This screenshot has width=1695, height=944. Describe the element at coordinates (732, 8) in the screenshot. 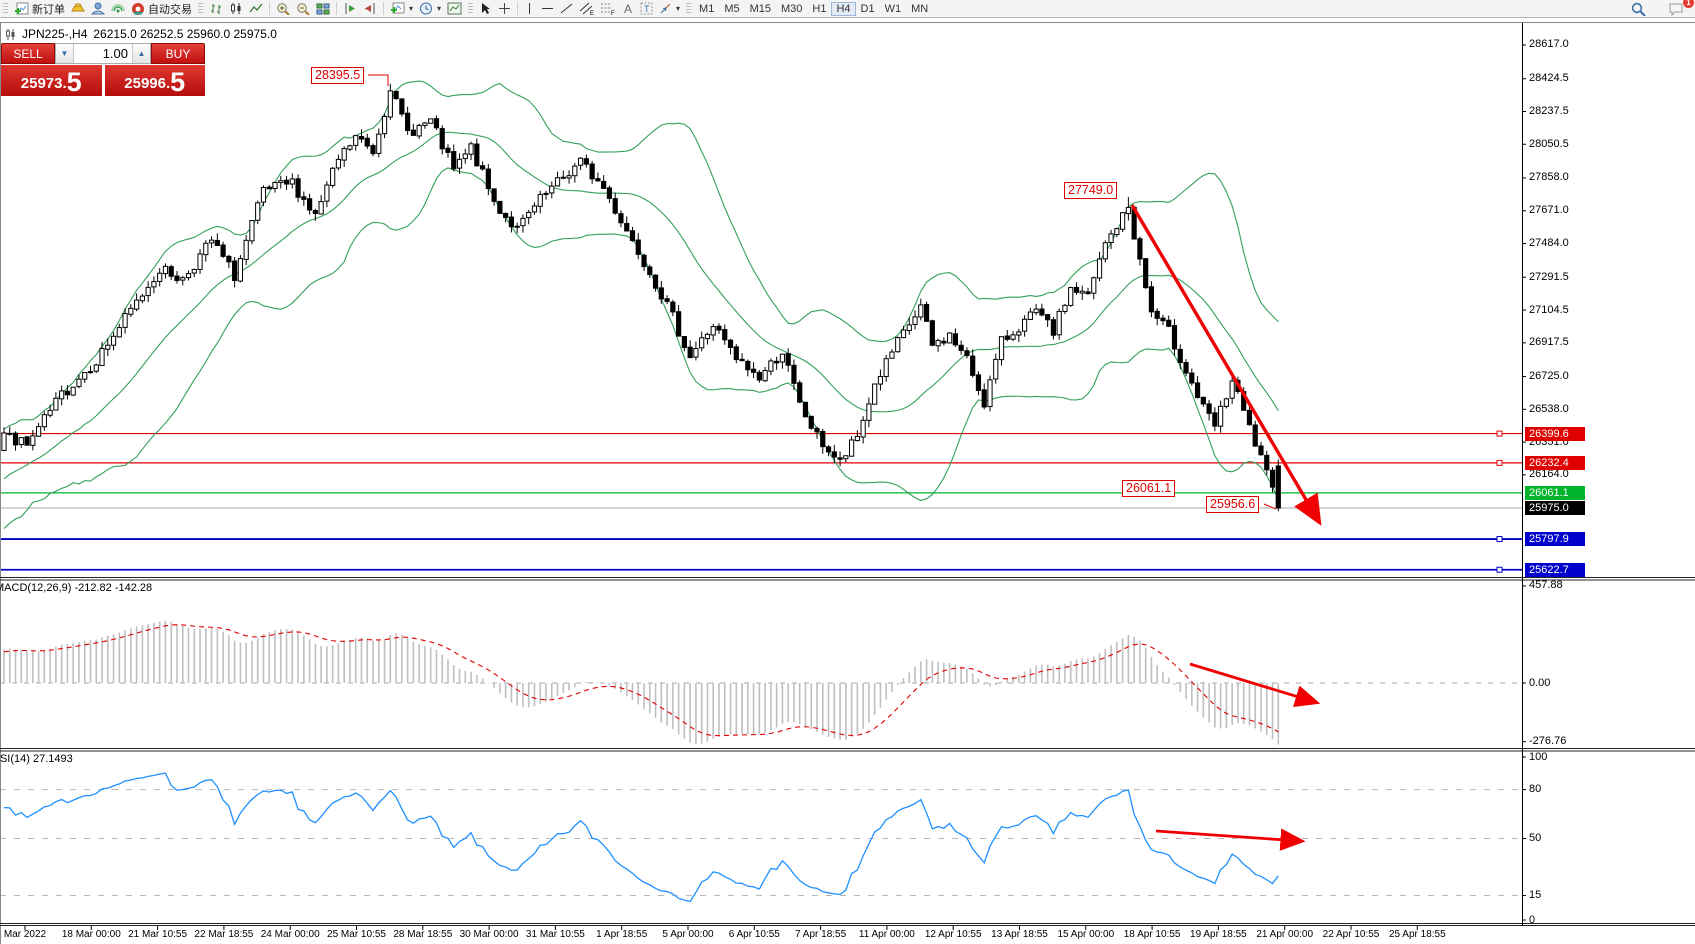

I see `timeframe-button-m5: M5` at that location.